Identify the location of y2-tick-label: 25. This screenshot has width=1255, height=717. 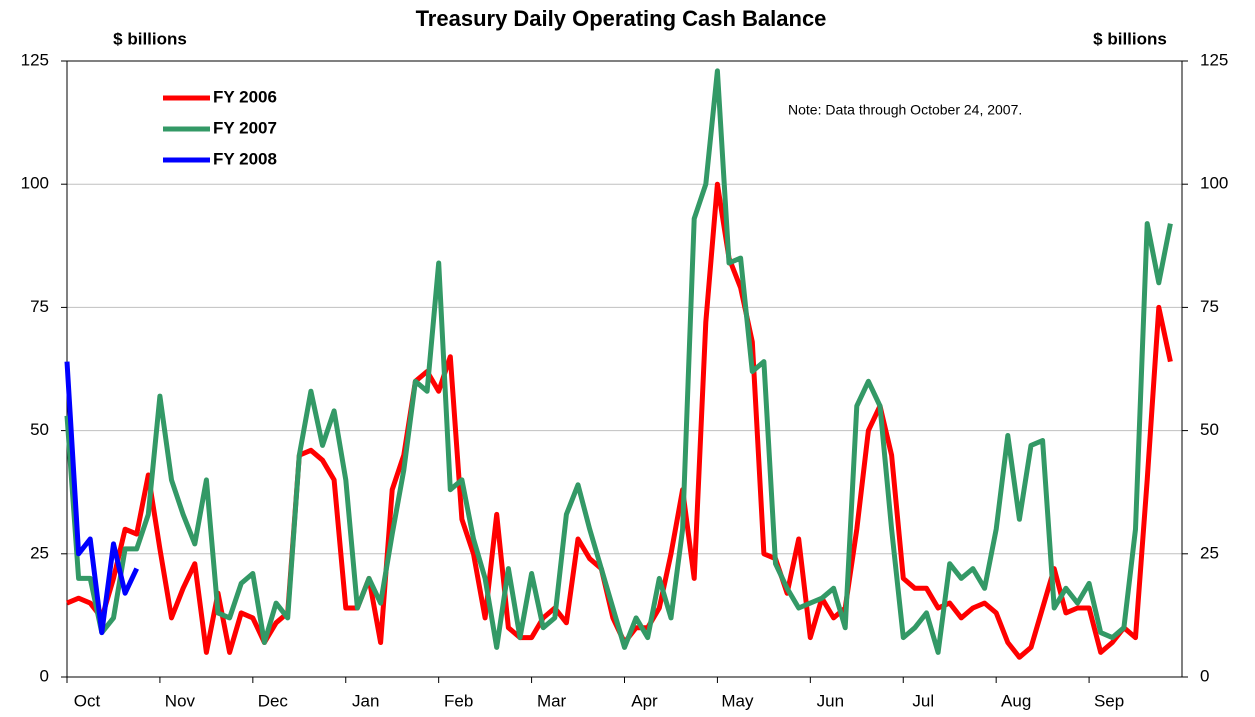
(1209, 552).